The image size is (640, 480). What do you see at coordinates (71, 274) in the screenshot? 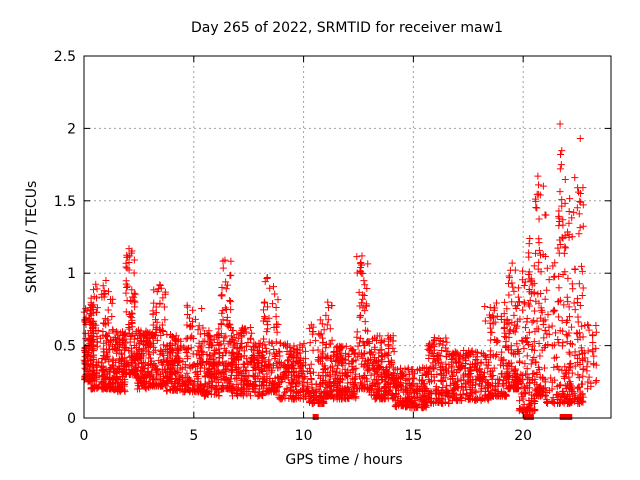
I see `y-tick-label-1: 1` at bounding box center [71, 274].